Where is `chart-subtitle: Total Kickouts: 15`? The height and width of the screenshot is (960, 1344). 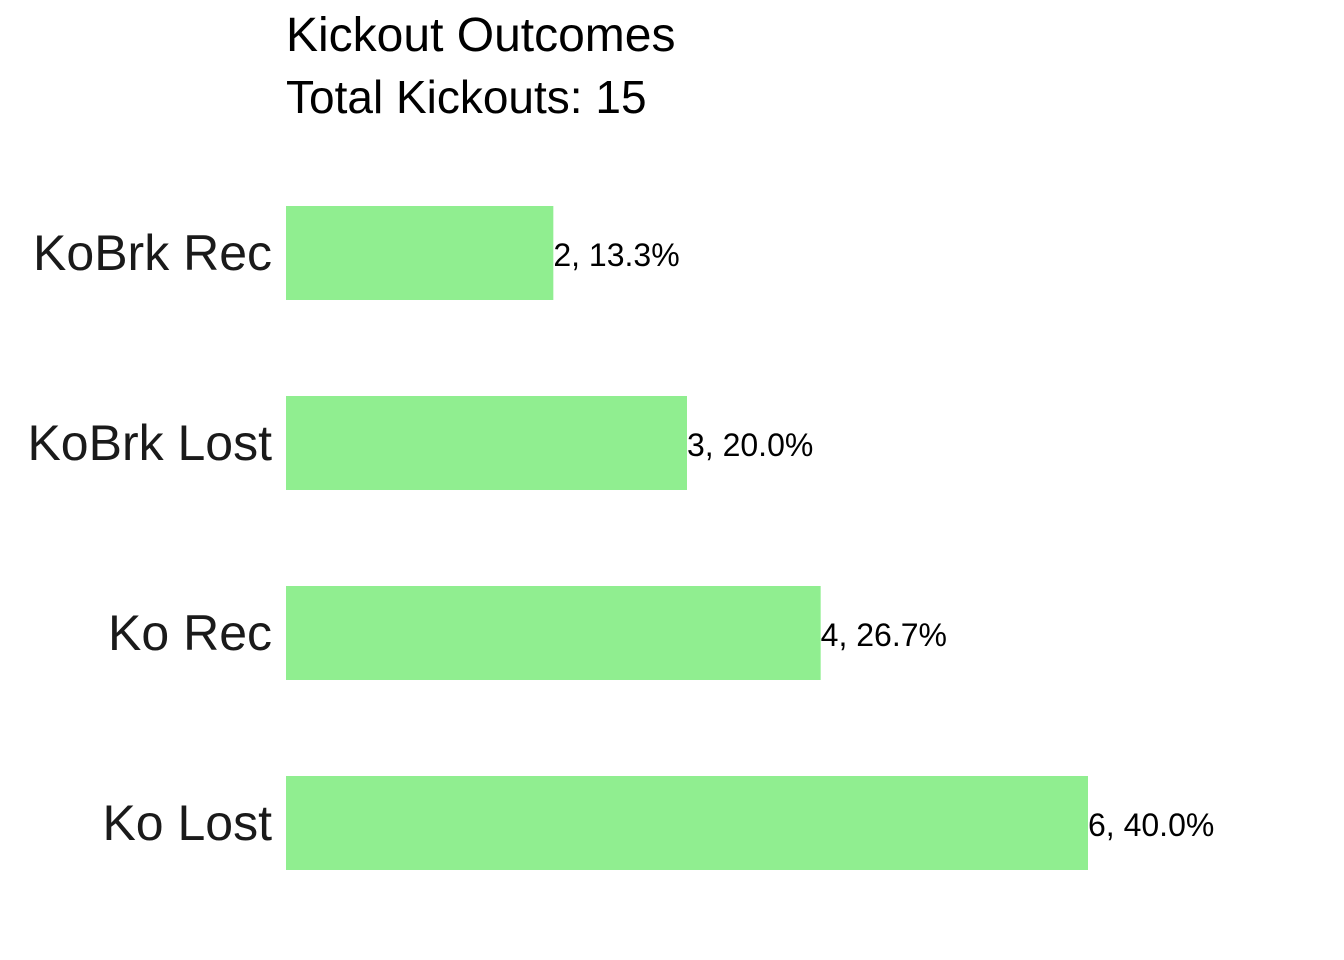
chart-subtitle: Total Kickouts: 15 is located at coordinates (466, 97).